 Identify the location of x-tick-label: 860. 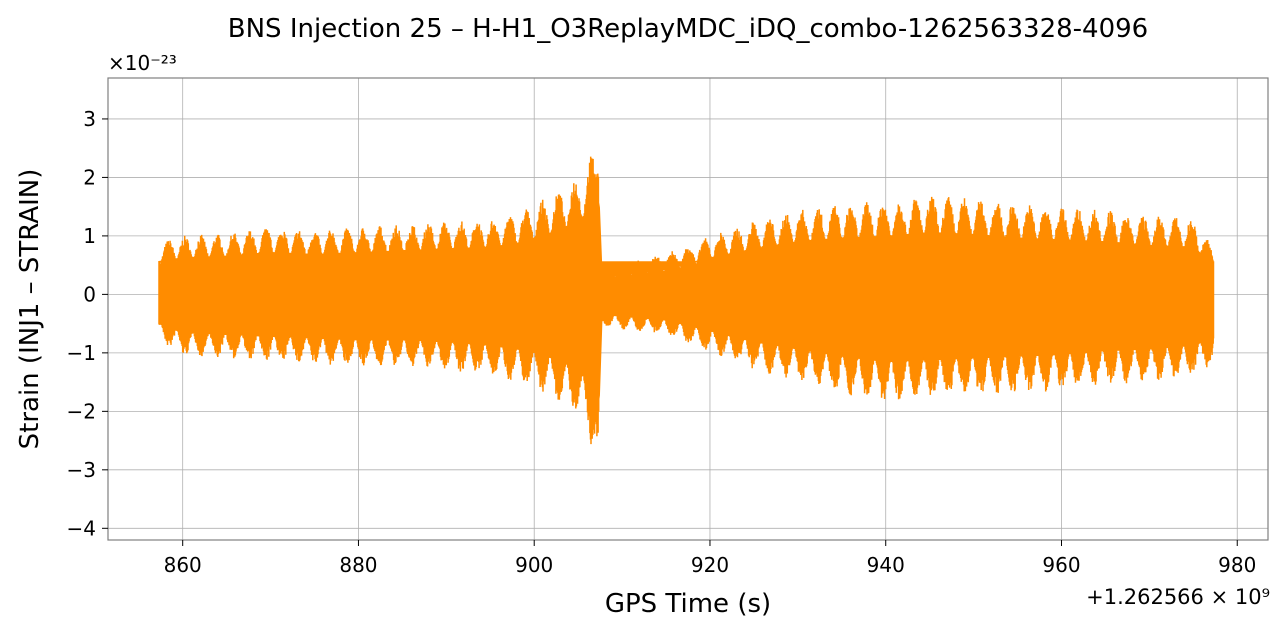
(183, 565).